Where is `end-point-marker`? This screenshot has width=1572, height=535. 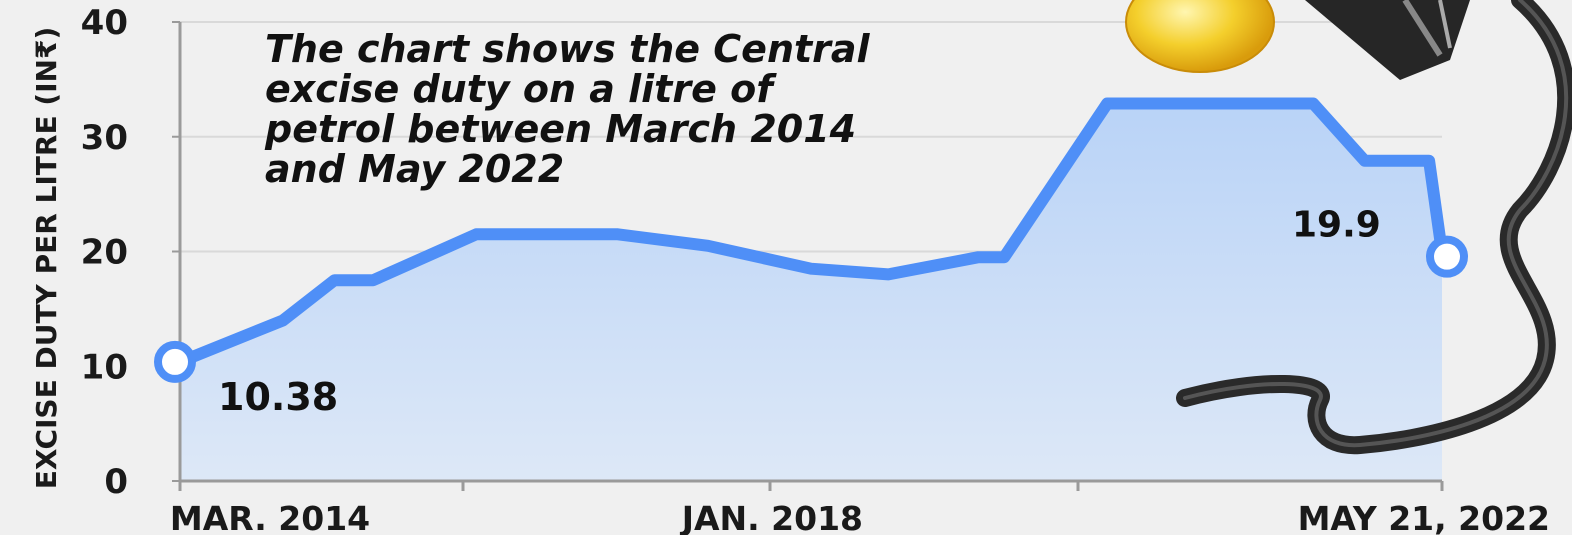
end-point-marker is located at coordinates (1447, 256).